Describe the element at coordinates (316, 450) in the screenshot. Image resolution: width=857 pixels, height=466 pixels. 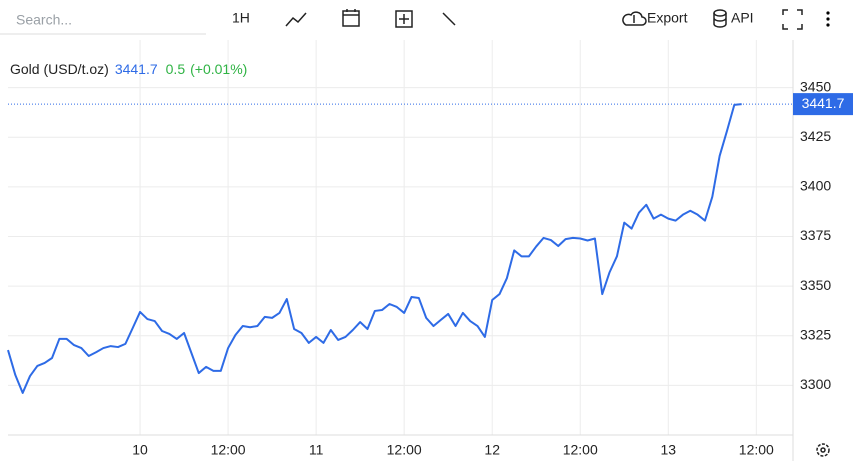
I see `x-tick-label: 11` at that location.